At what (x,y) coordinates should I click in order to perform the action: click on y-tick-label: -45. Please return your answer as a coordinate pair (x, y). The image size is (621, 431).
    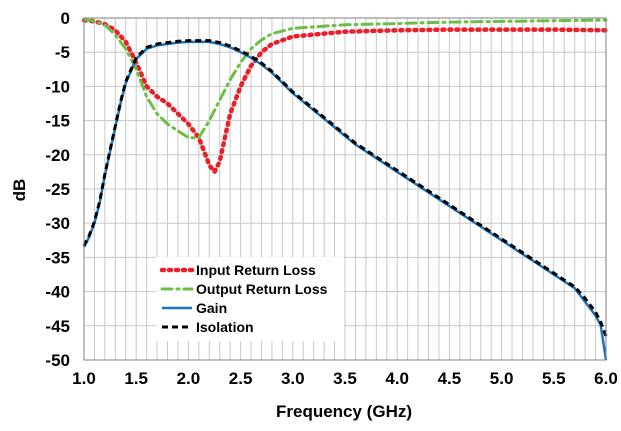
    Looking at the image, I should click on (57, 326).